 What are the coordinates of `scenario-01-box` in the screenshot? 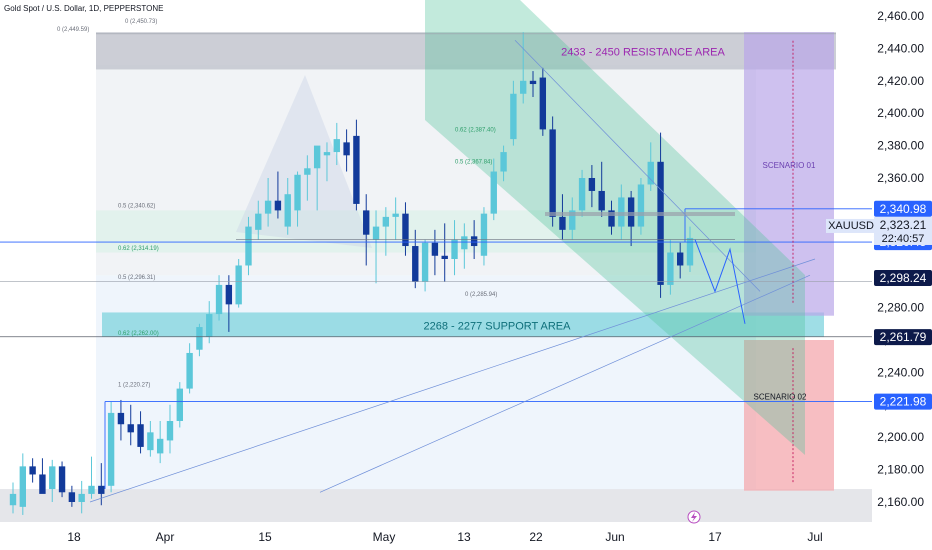 It's located at (789, 174).